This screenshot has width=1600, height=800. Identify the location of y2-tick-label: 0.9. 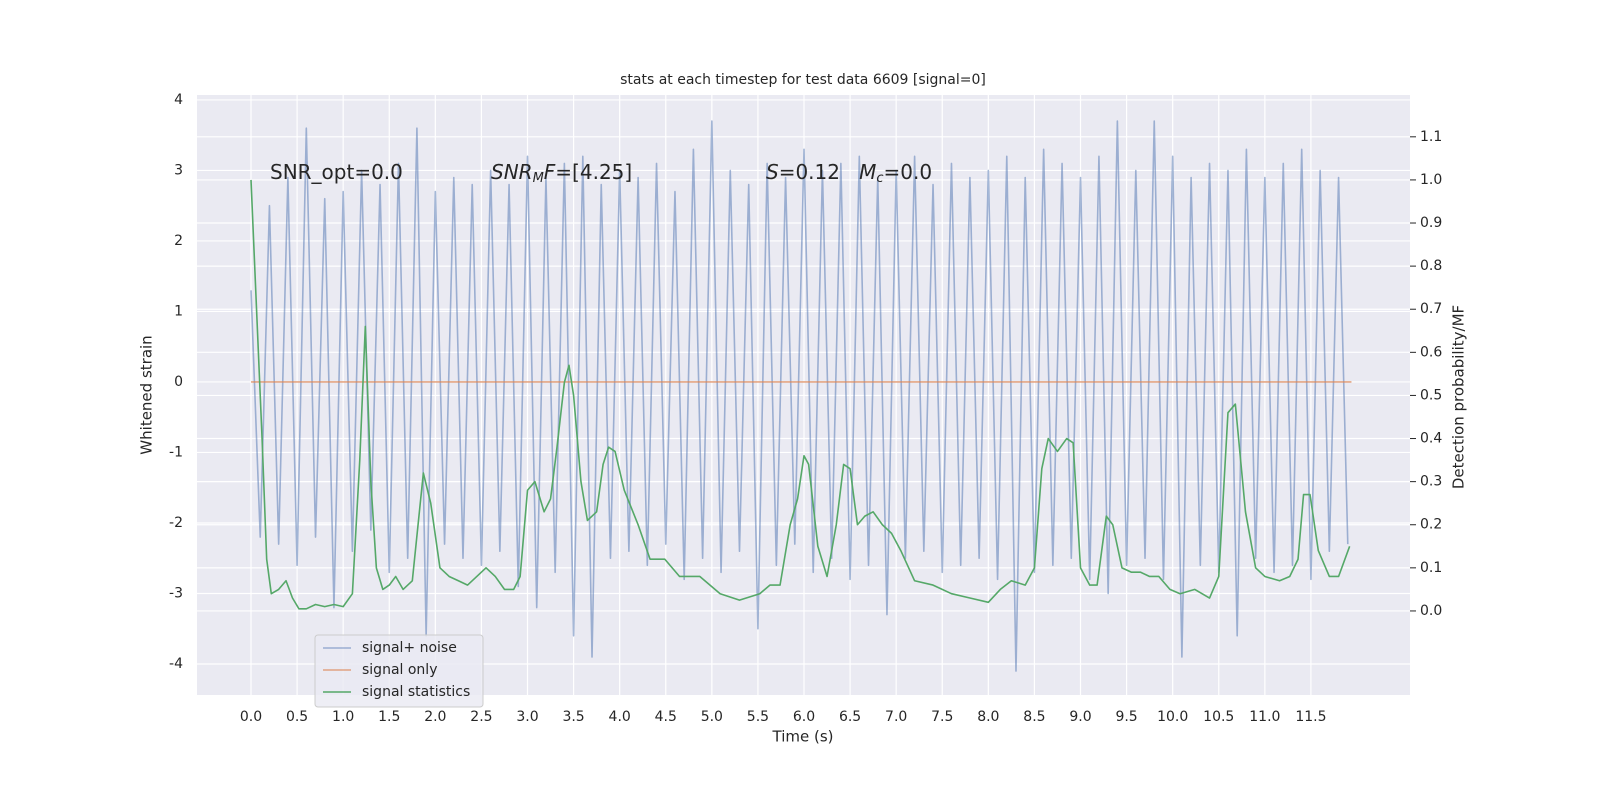
(1431, 223).